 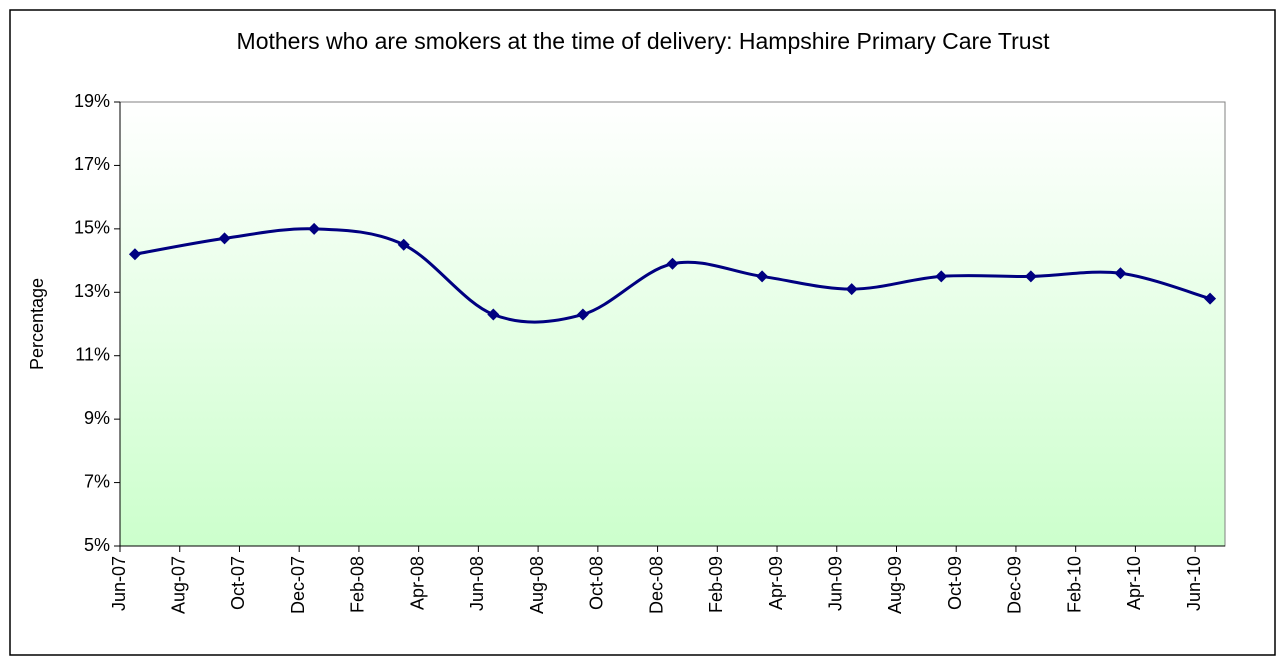 What do you see at coordinates (836, 583) in the screenshot?
I see `x-tick-label: Jun-09` at bounding box center [836, 583].